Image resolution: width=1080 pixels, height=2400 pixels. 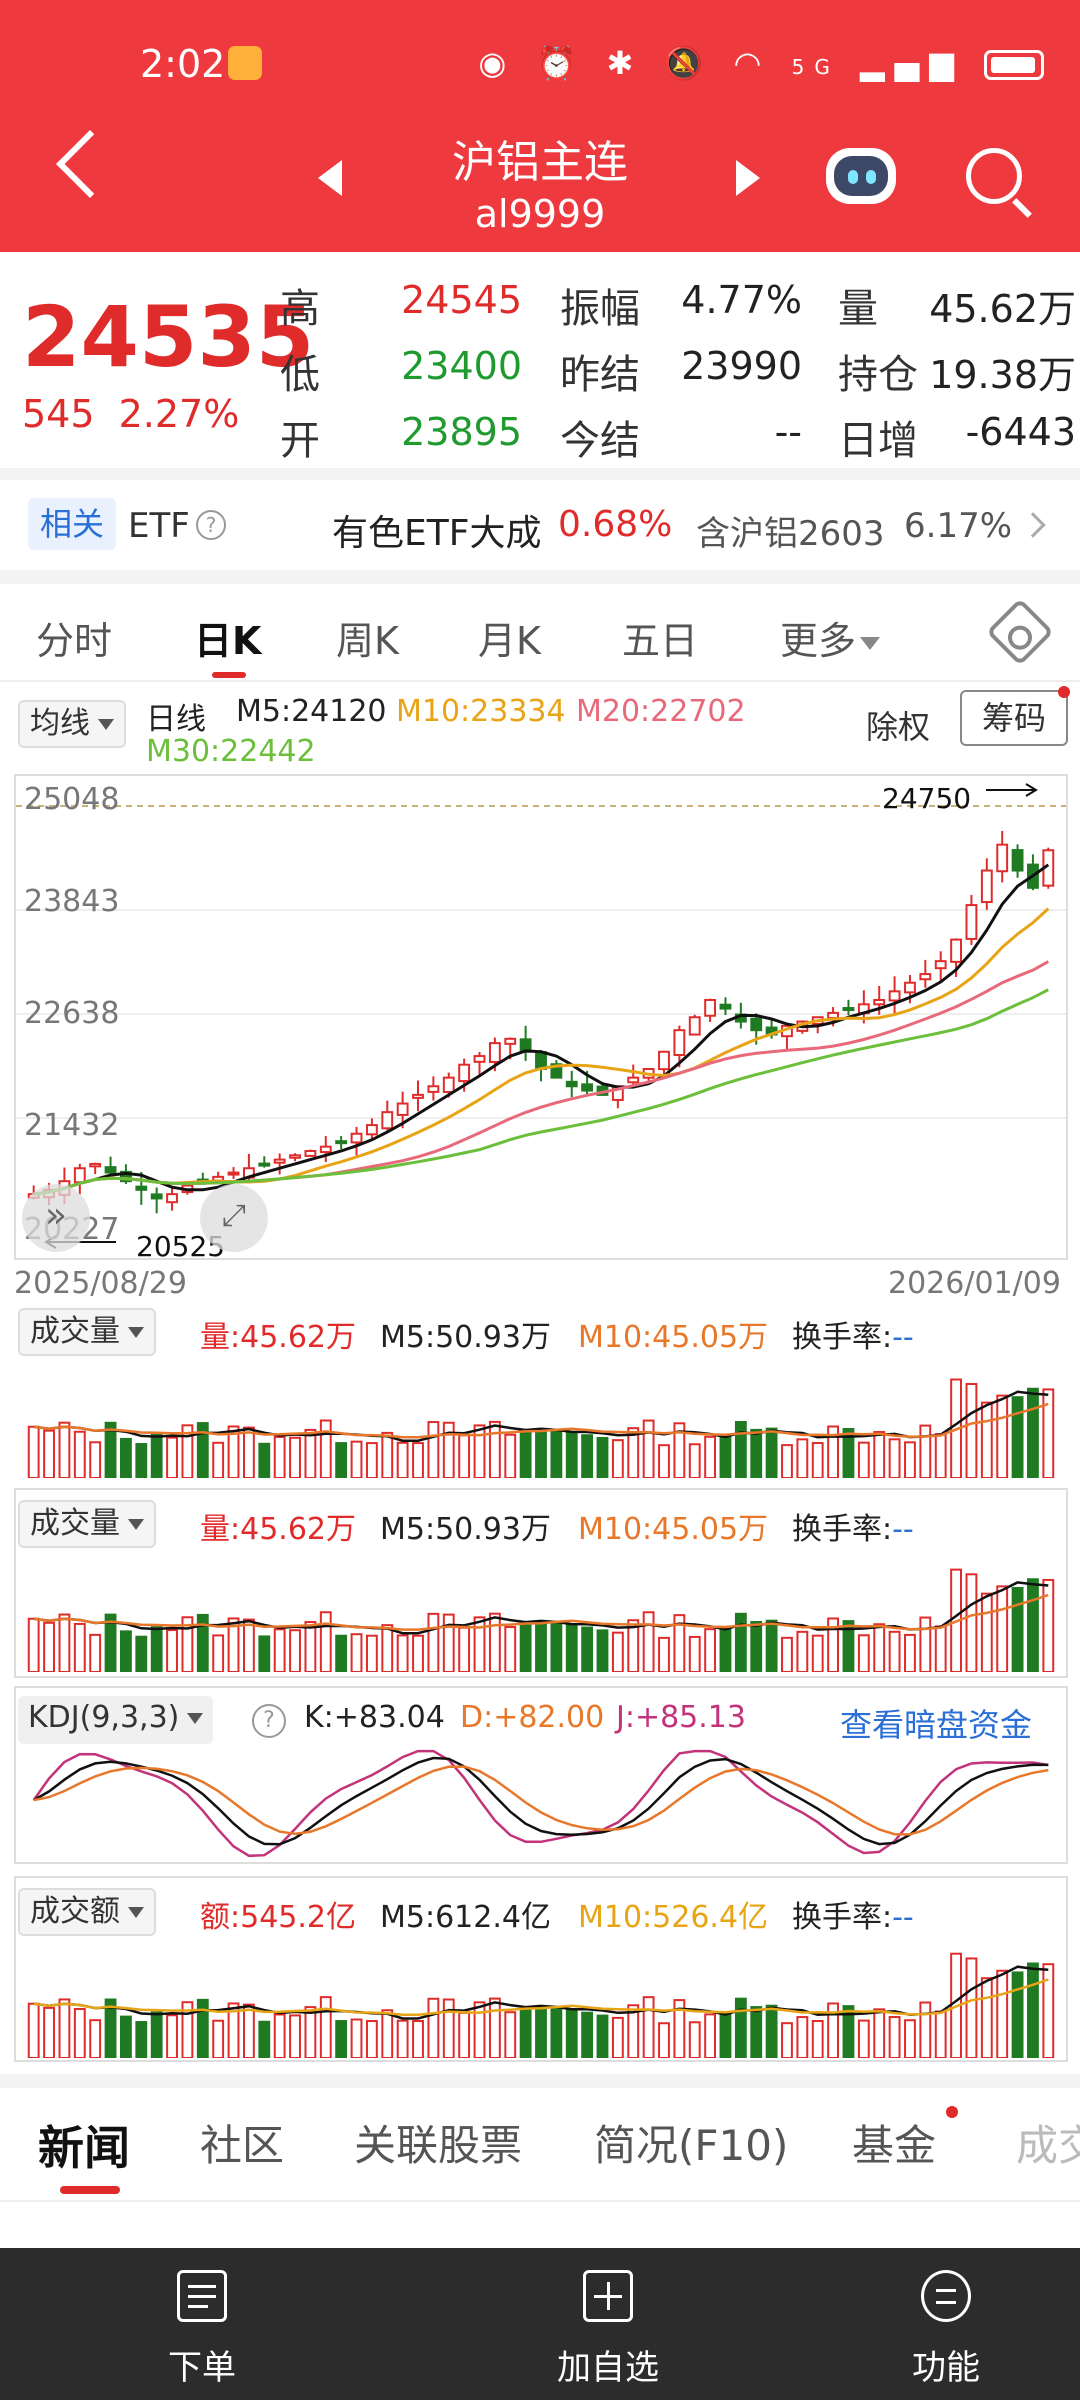 What do you see at coordinates (1048, 2145) in the screenshot?
I see `tab-trades: 成交` at bounding box center [1048, 2145].